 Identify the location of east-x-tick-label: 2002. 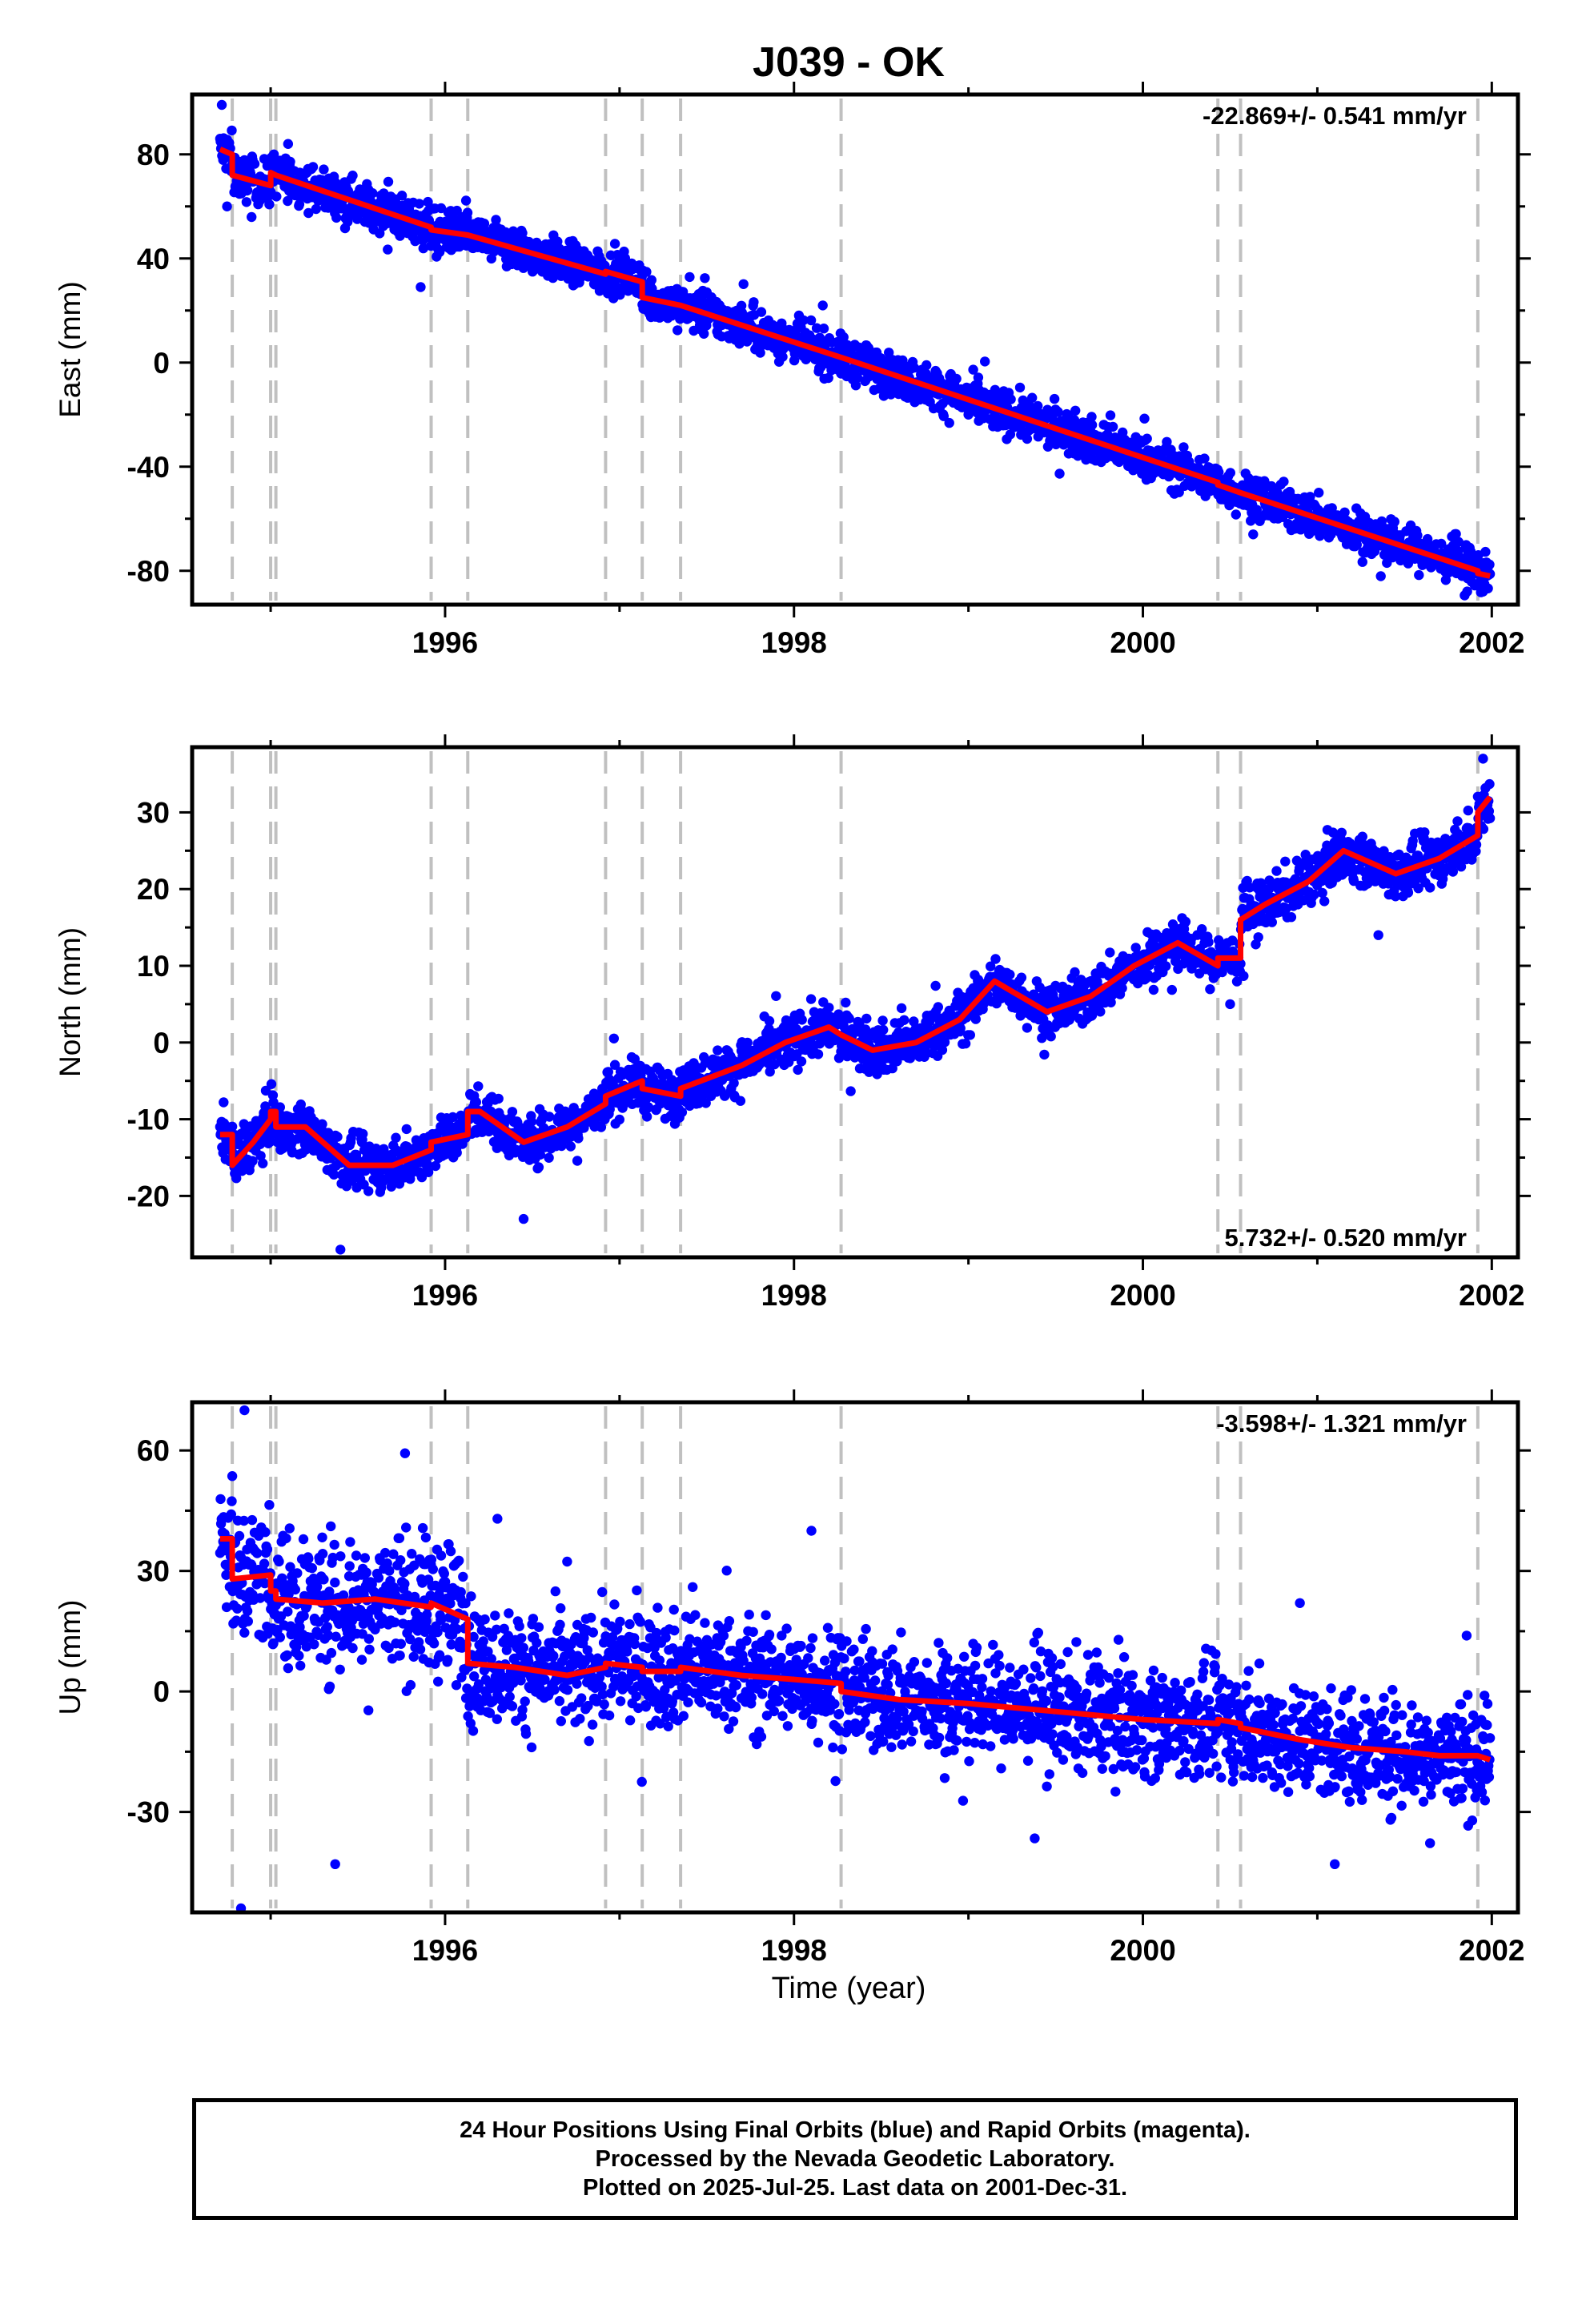
(1491, 642).